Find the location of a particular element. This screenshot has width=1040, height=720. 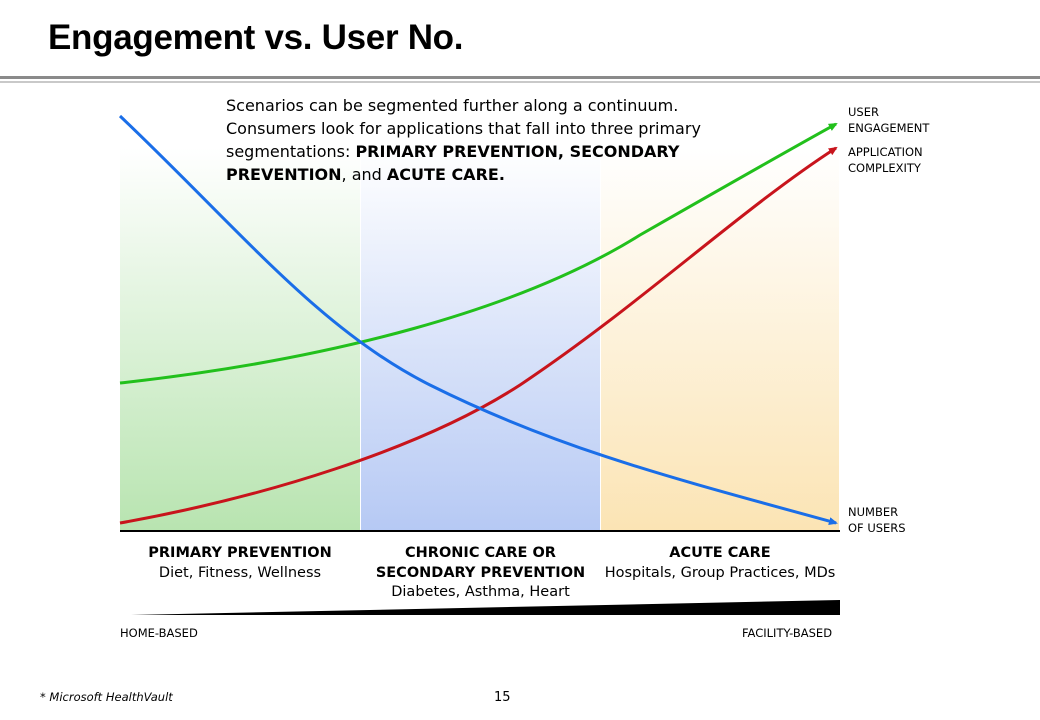

continuum-wedge is located at coordinates (485, 607).